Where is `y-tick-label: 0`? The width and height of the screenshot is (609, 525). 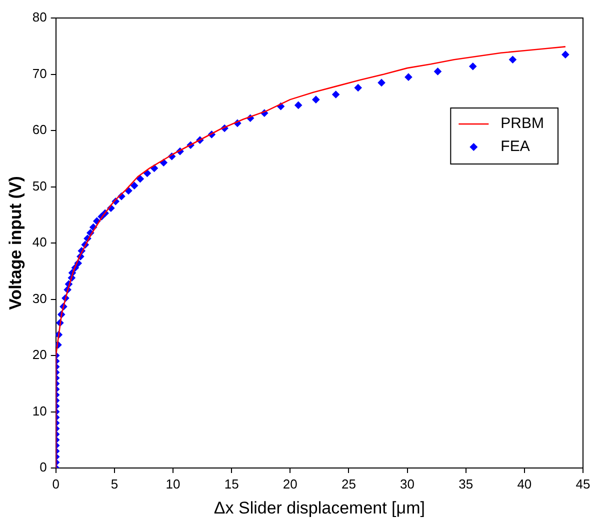
y-tick-label: 0 is located at coordinates (43, 467).